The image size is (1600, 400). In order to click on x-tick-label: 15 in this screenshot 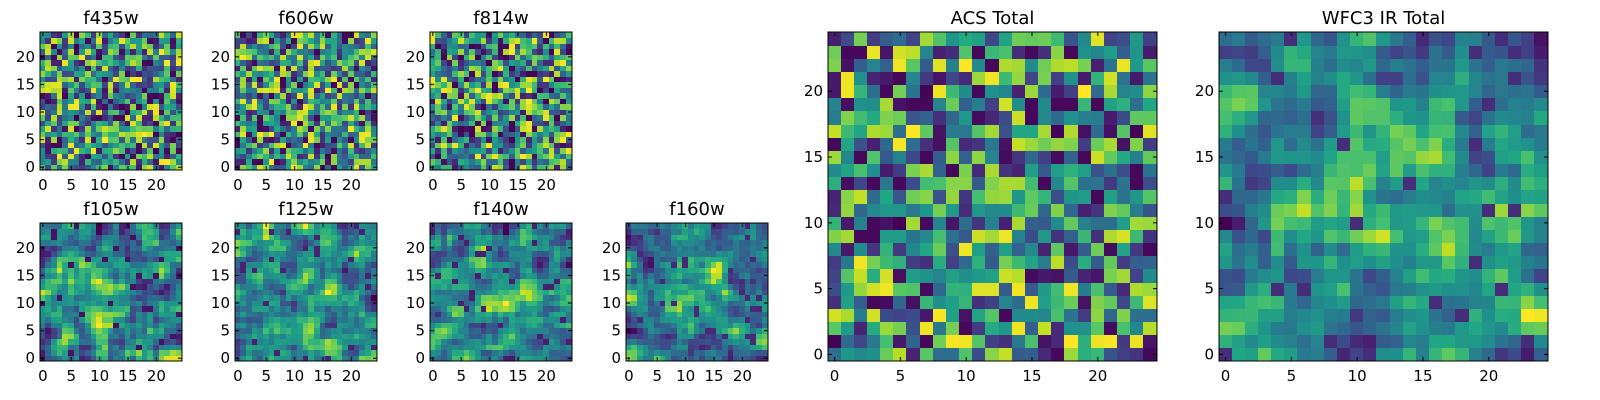, I will do `click(322, 185)`.